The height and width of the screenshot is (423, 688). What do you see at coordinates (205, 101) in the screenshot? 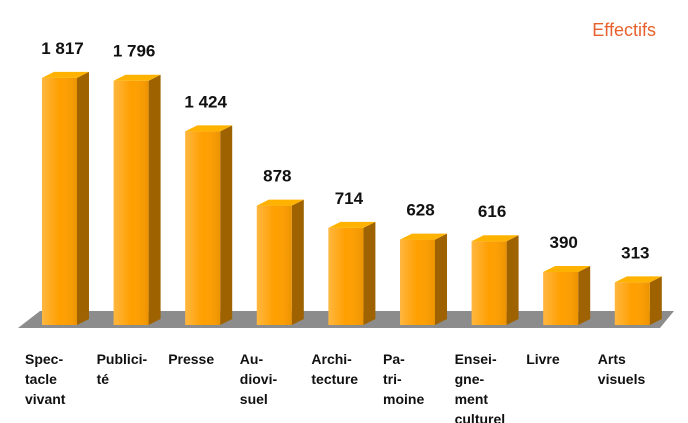
I see `data-label: 1 424` at bounding box center [205, 101].